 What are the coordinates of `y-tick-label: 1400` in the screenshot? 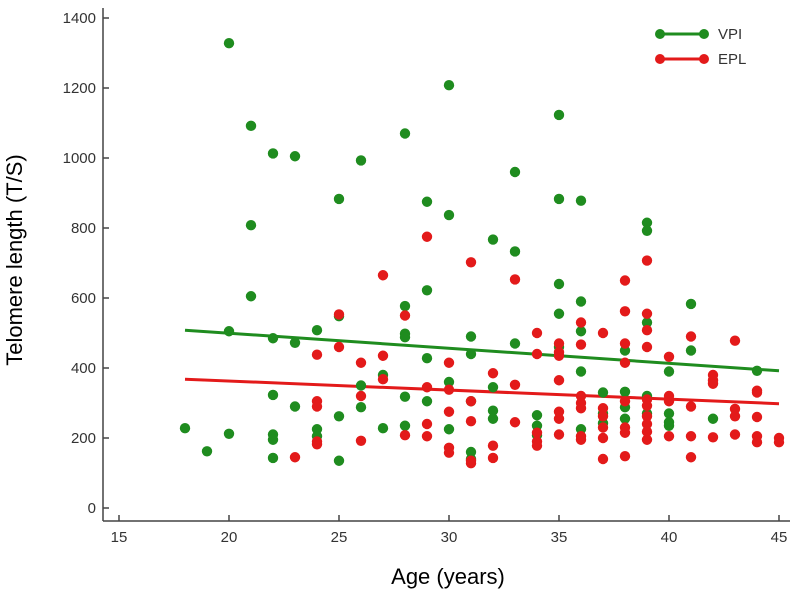 It's located at (79, 18).